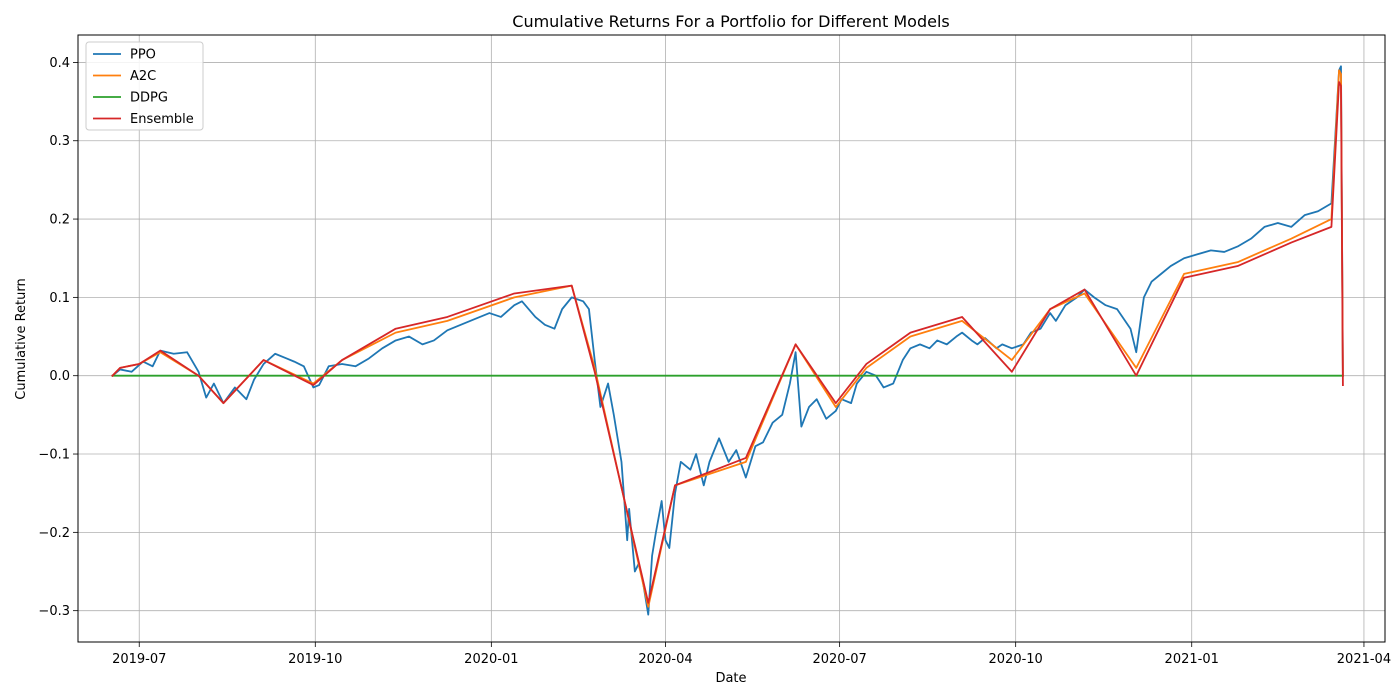 This screenshot has height=700, width=1400. I want to click on x-tick-label: 2020-07, so click(839, 659).